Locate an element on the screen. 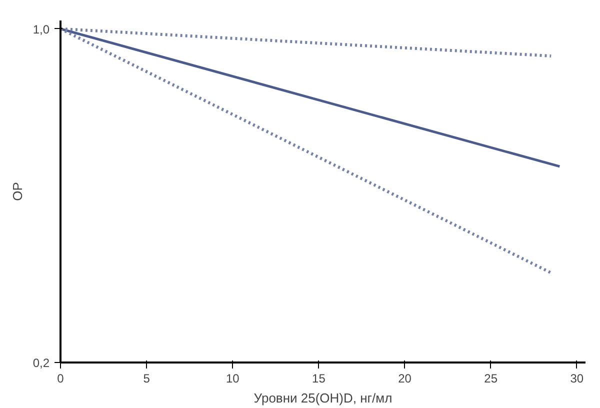  x-tick-label: 10 is located at coordinates (233, 379).